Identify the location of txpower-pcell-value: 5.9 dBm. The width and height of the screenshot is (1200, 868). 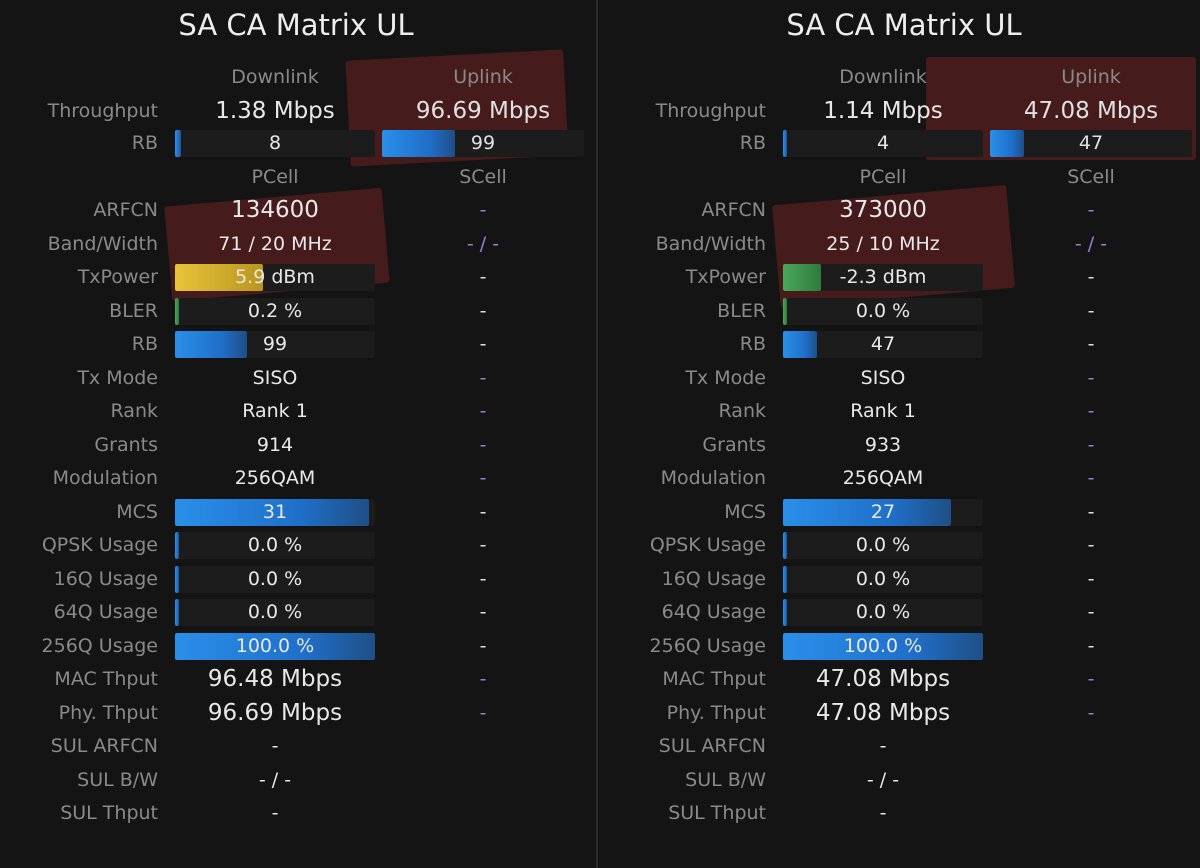
(275, 277).